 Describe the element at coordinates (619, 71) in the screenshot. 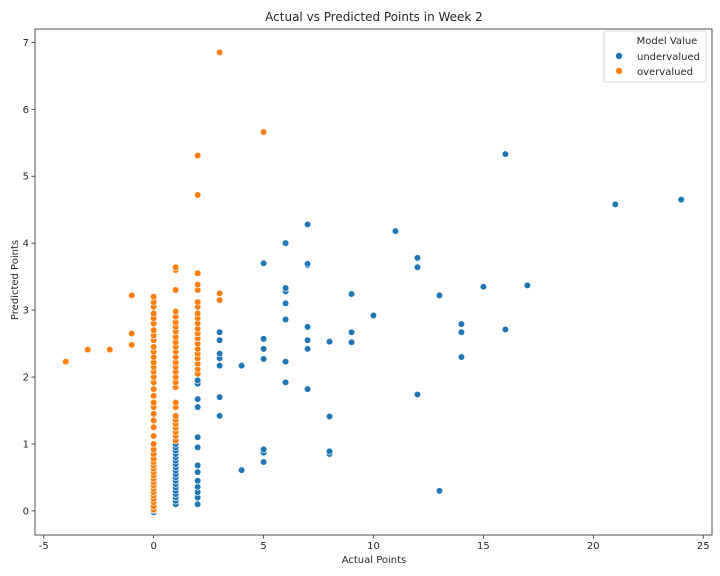

I see `legend-marker-overvalued` at that location.